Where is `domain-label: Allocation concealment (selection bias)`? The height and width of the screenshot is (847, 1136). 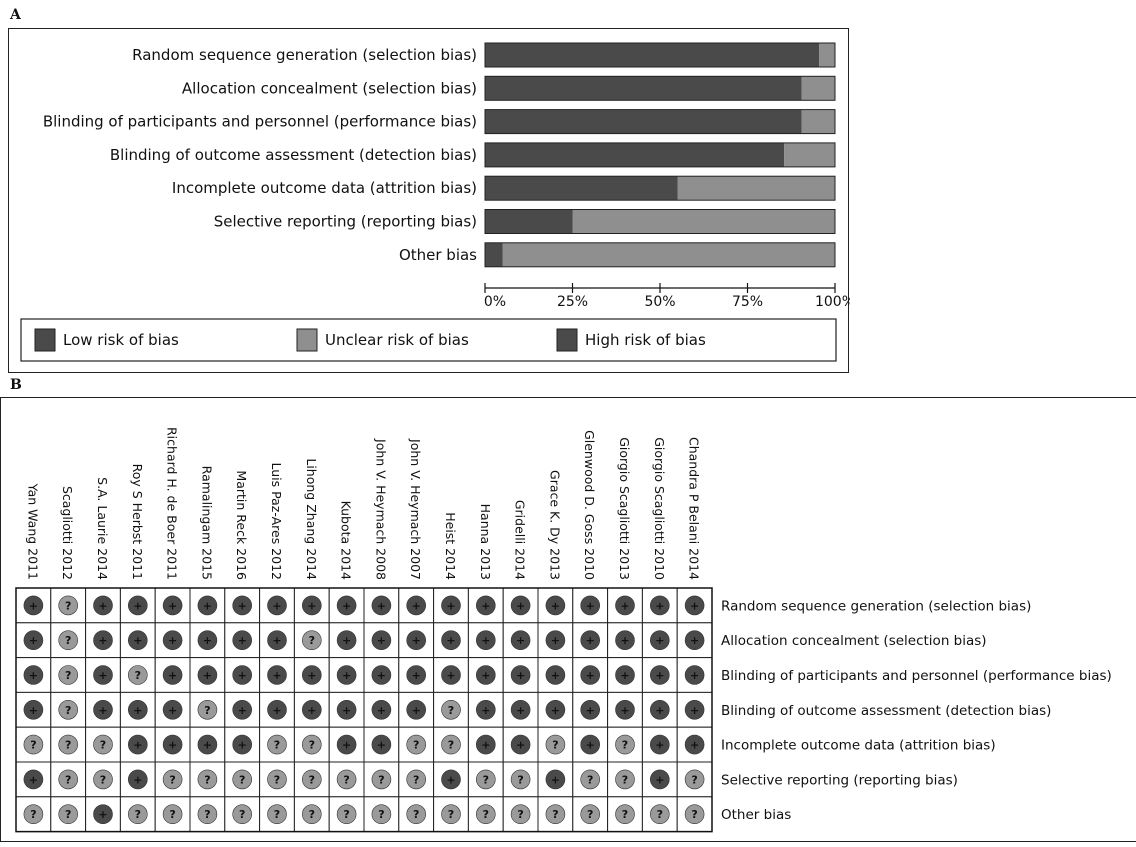
domain-label: Allocation concealment (selection bias) is located at coordinates (854, 641).